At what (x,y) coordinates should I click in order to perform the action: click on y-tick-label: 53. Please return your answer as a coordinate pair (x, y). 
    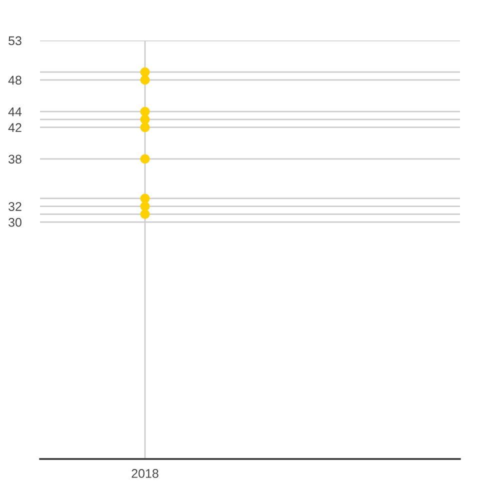
    Looking at the image, I should click on (15, 41).